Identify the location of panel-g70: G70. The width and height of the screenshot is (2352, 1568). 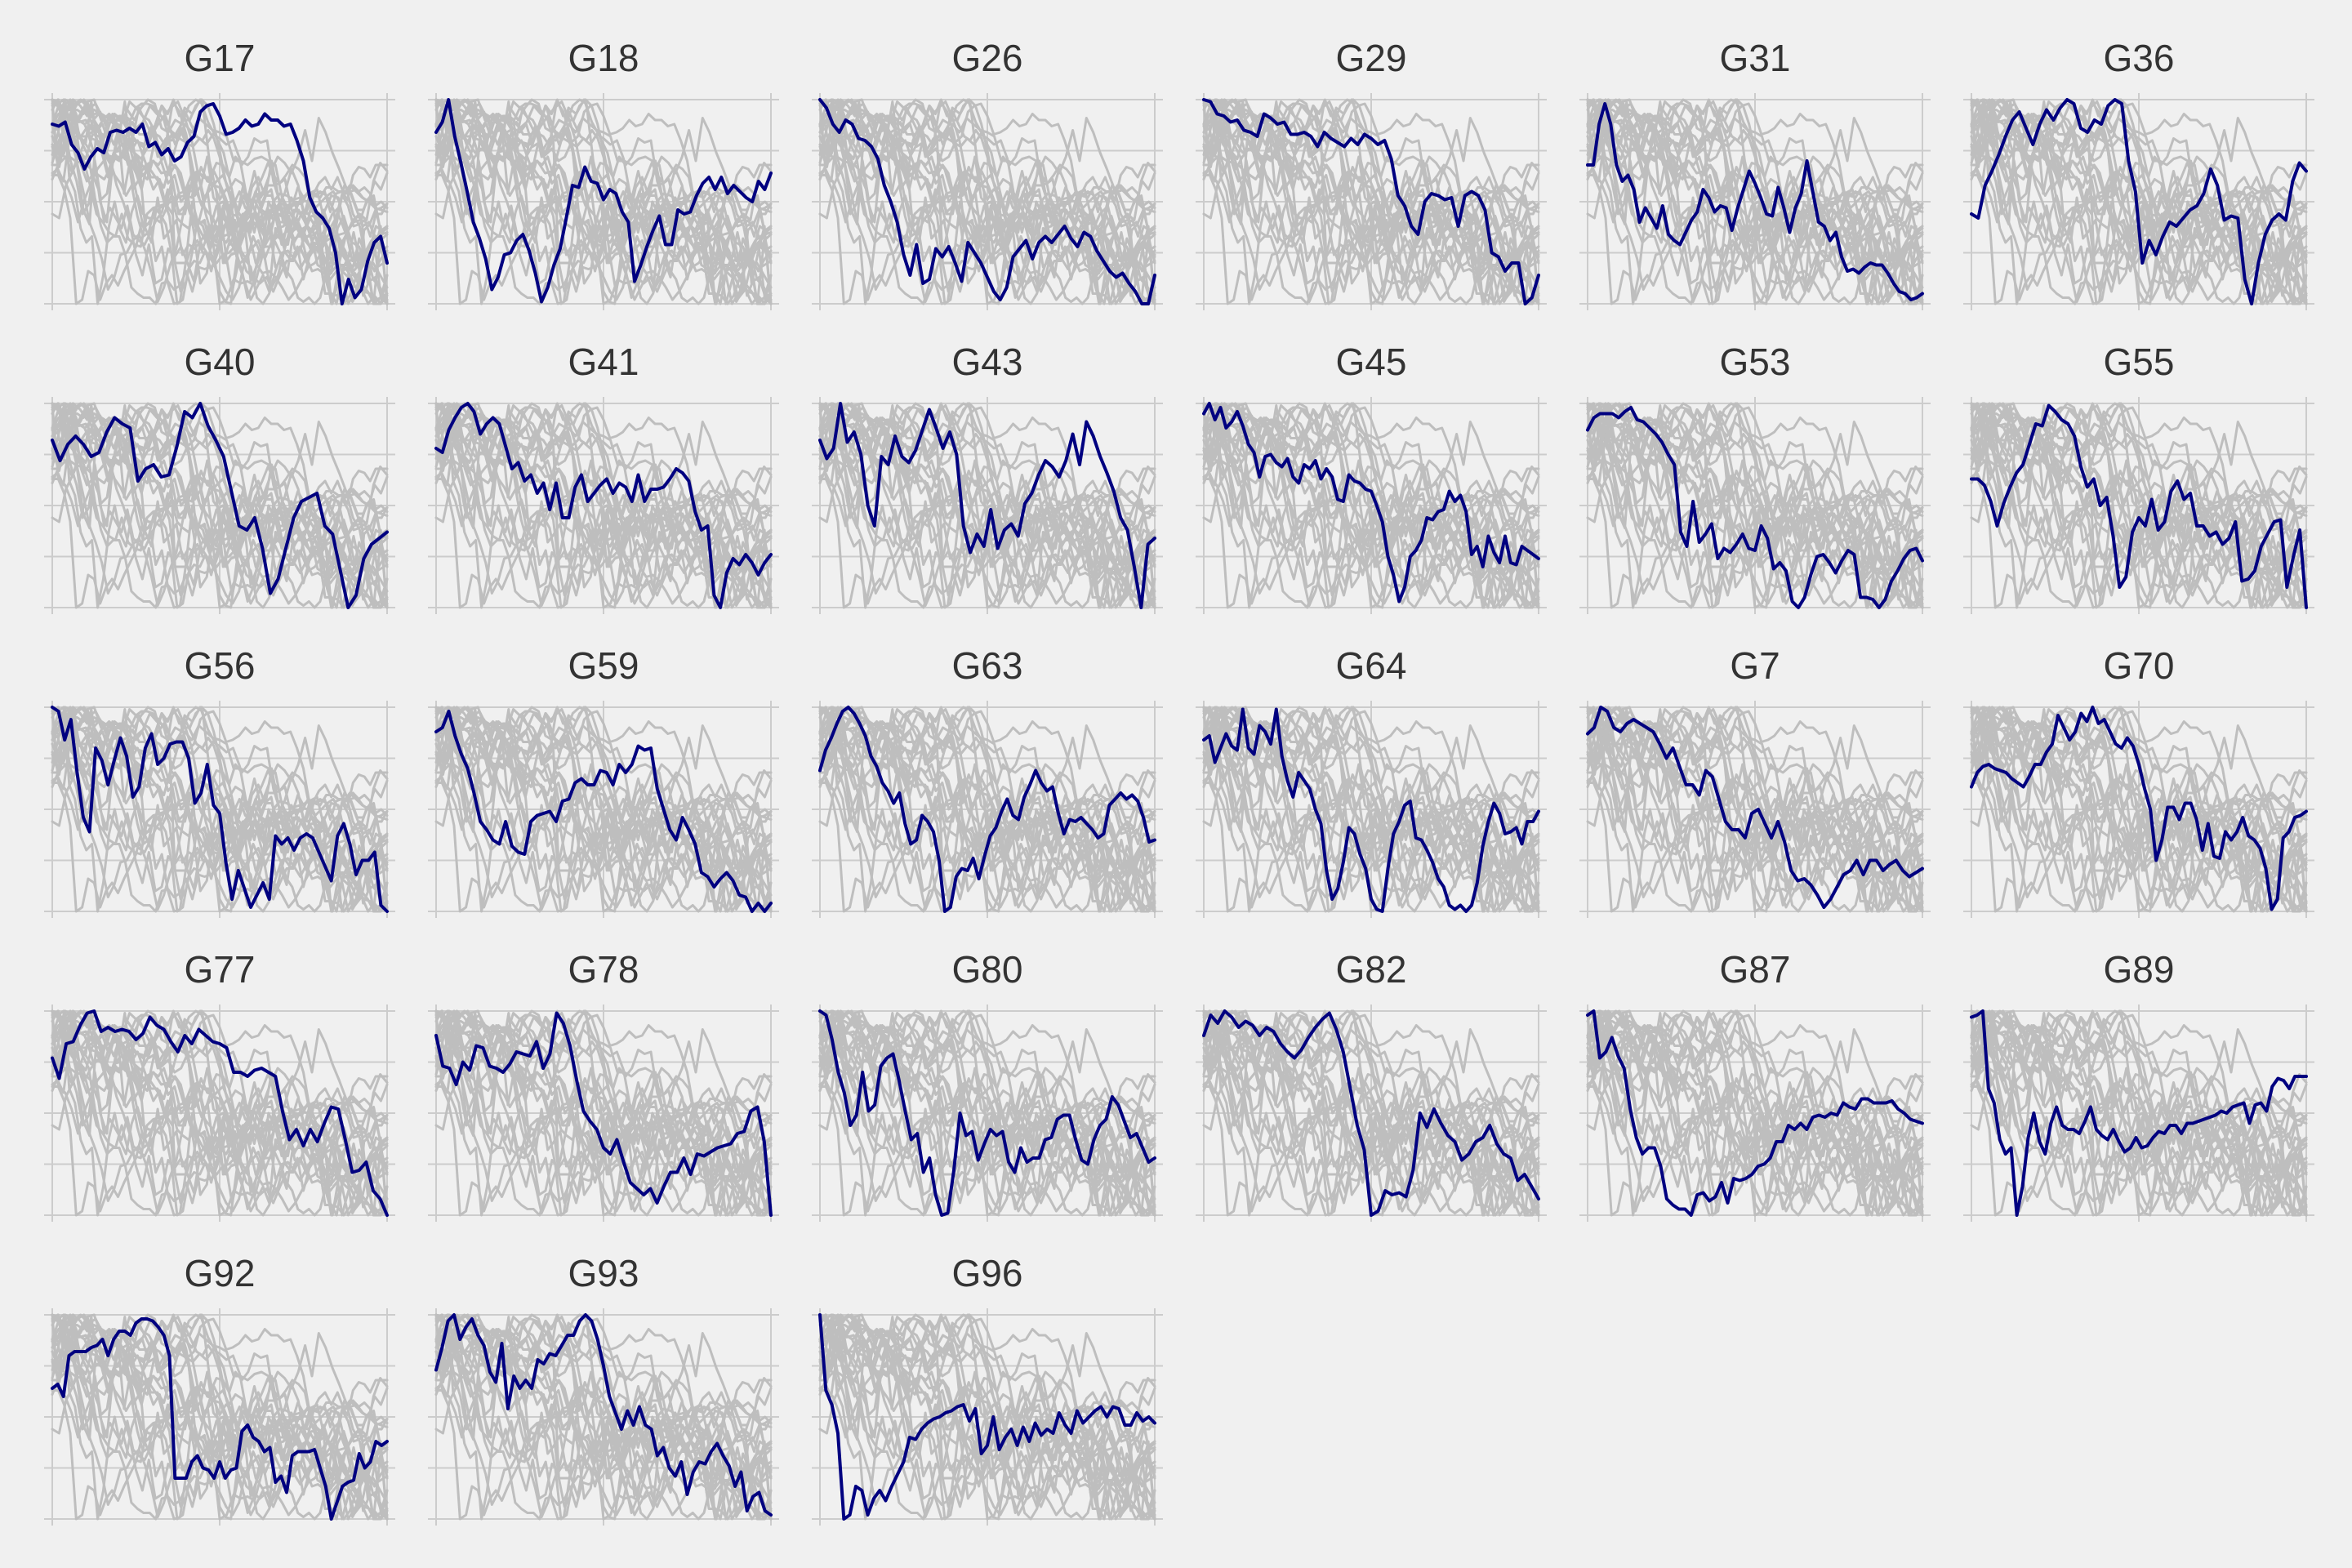
(2138, 781).